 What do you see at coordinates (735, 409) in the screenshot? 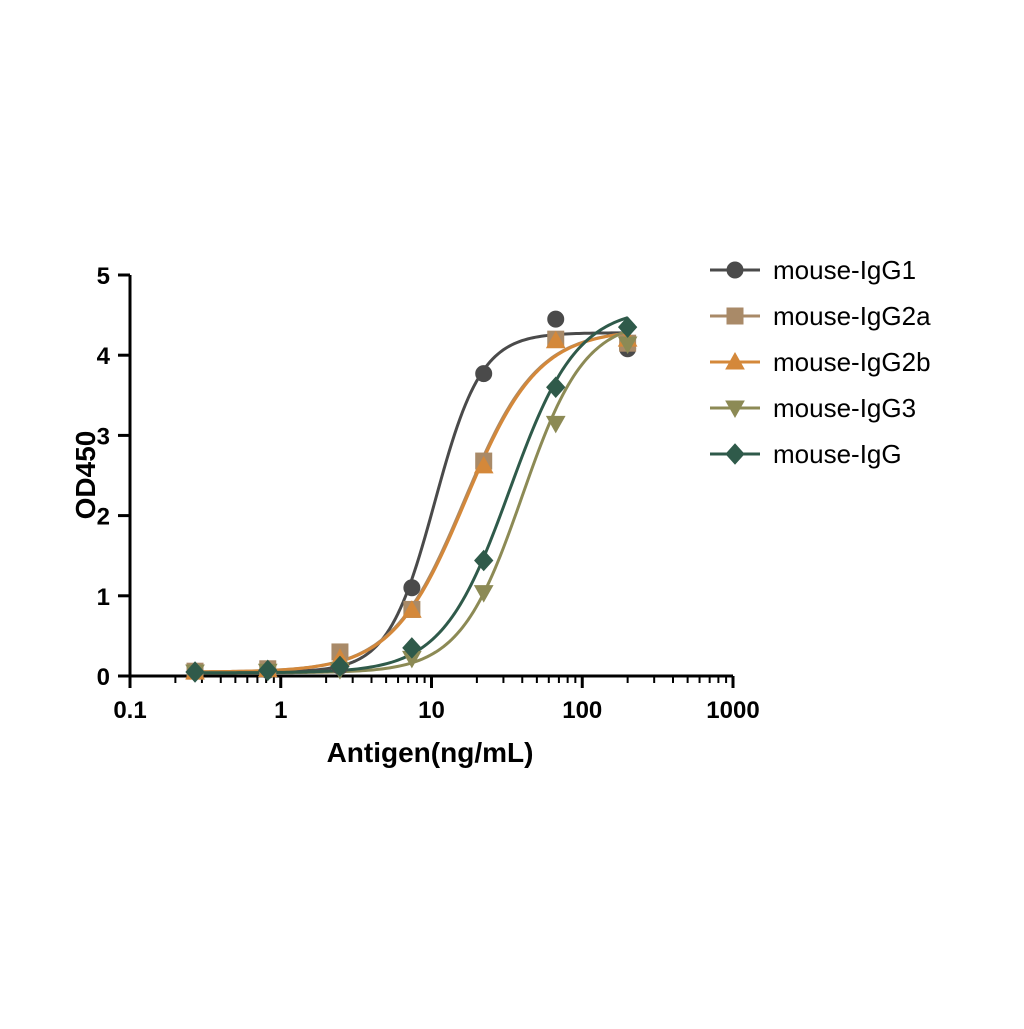
I see `legend-marker-mouse-igg3` at bounding box center [735, 409].